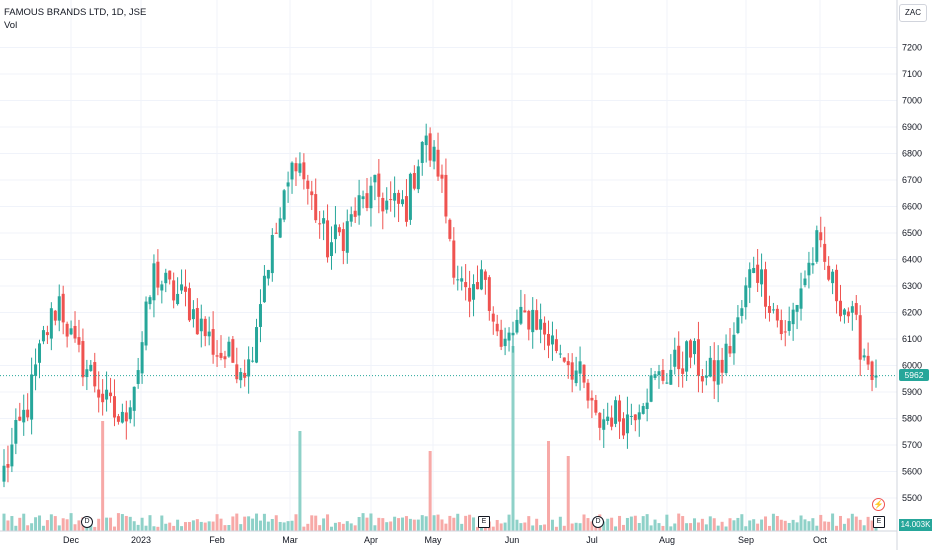  I want to click on split-icon: ⚡, so click(878, 504).